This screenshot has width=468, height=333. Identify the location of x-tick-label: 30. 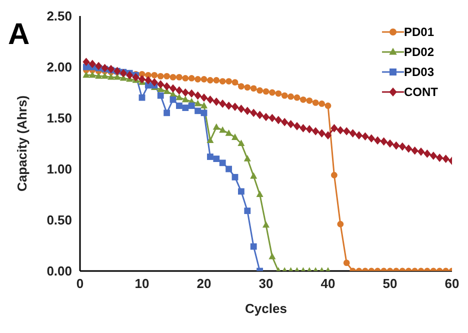
(266, 284).